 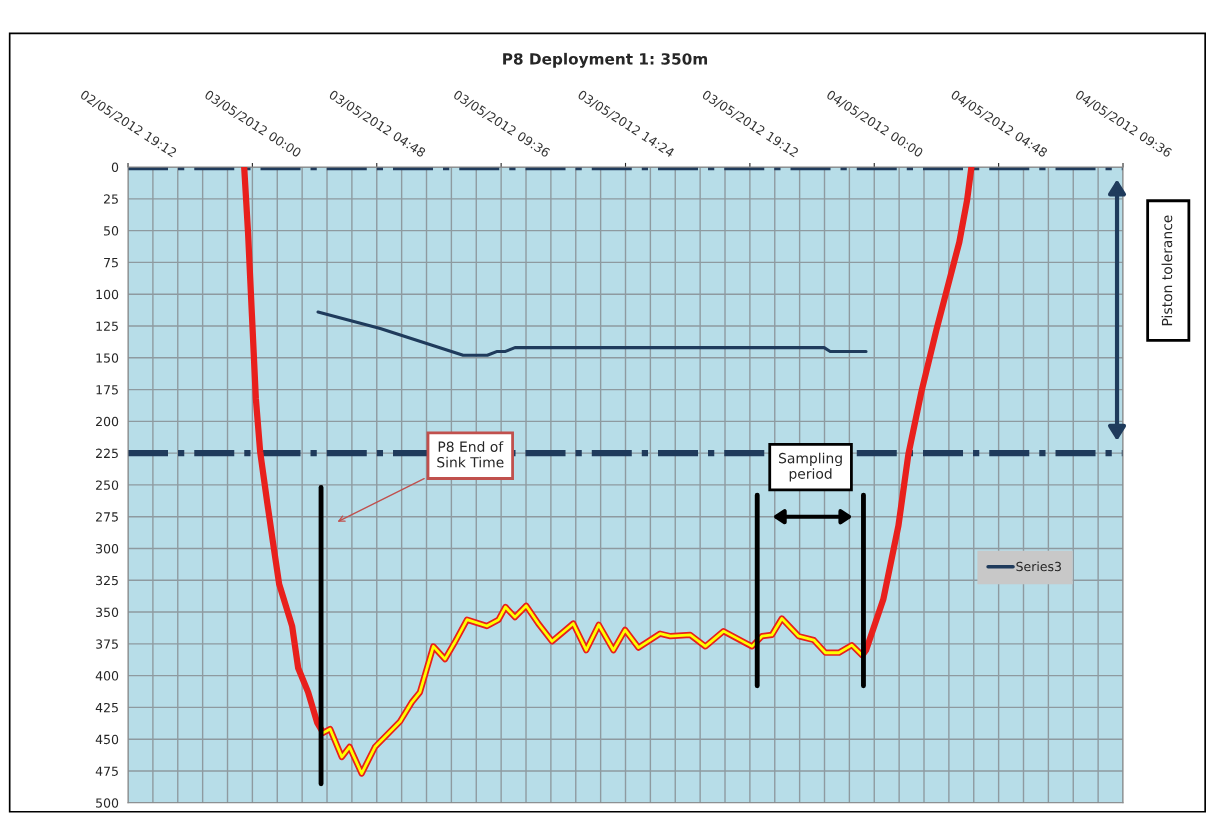 I want to click on y-tick-label: 300, so click(x=107, y=548).